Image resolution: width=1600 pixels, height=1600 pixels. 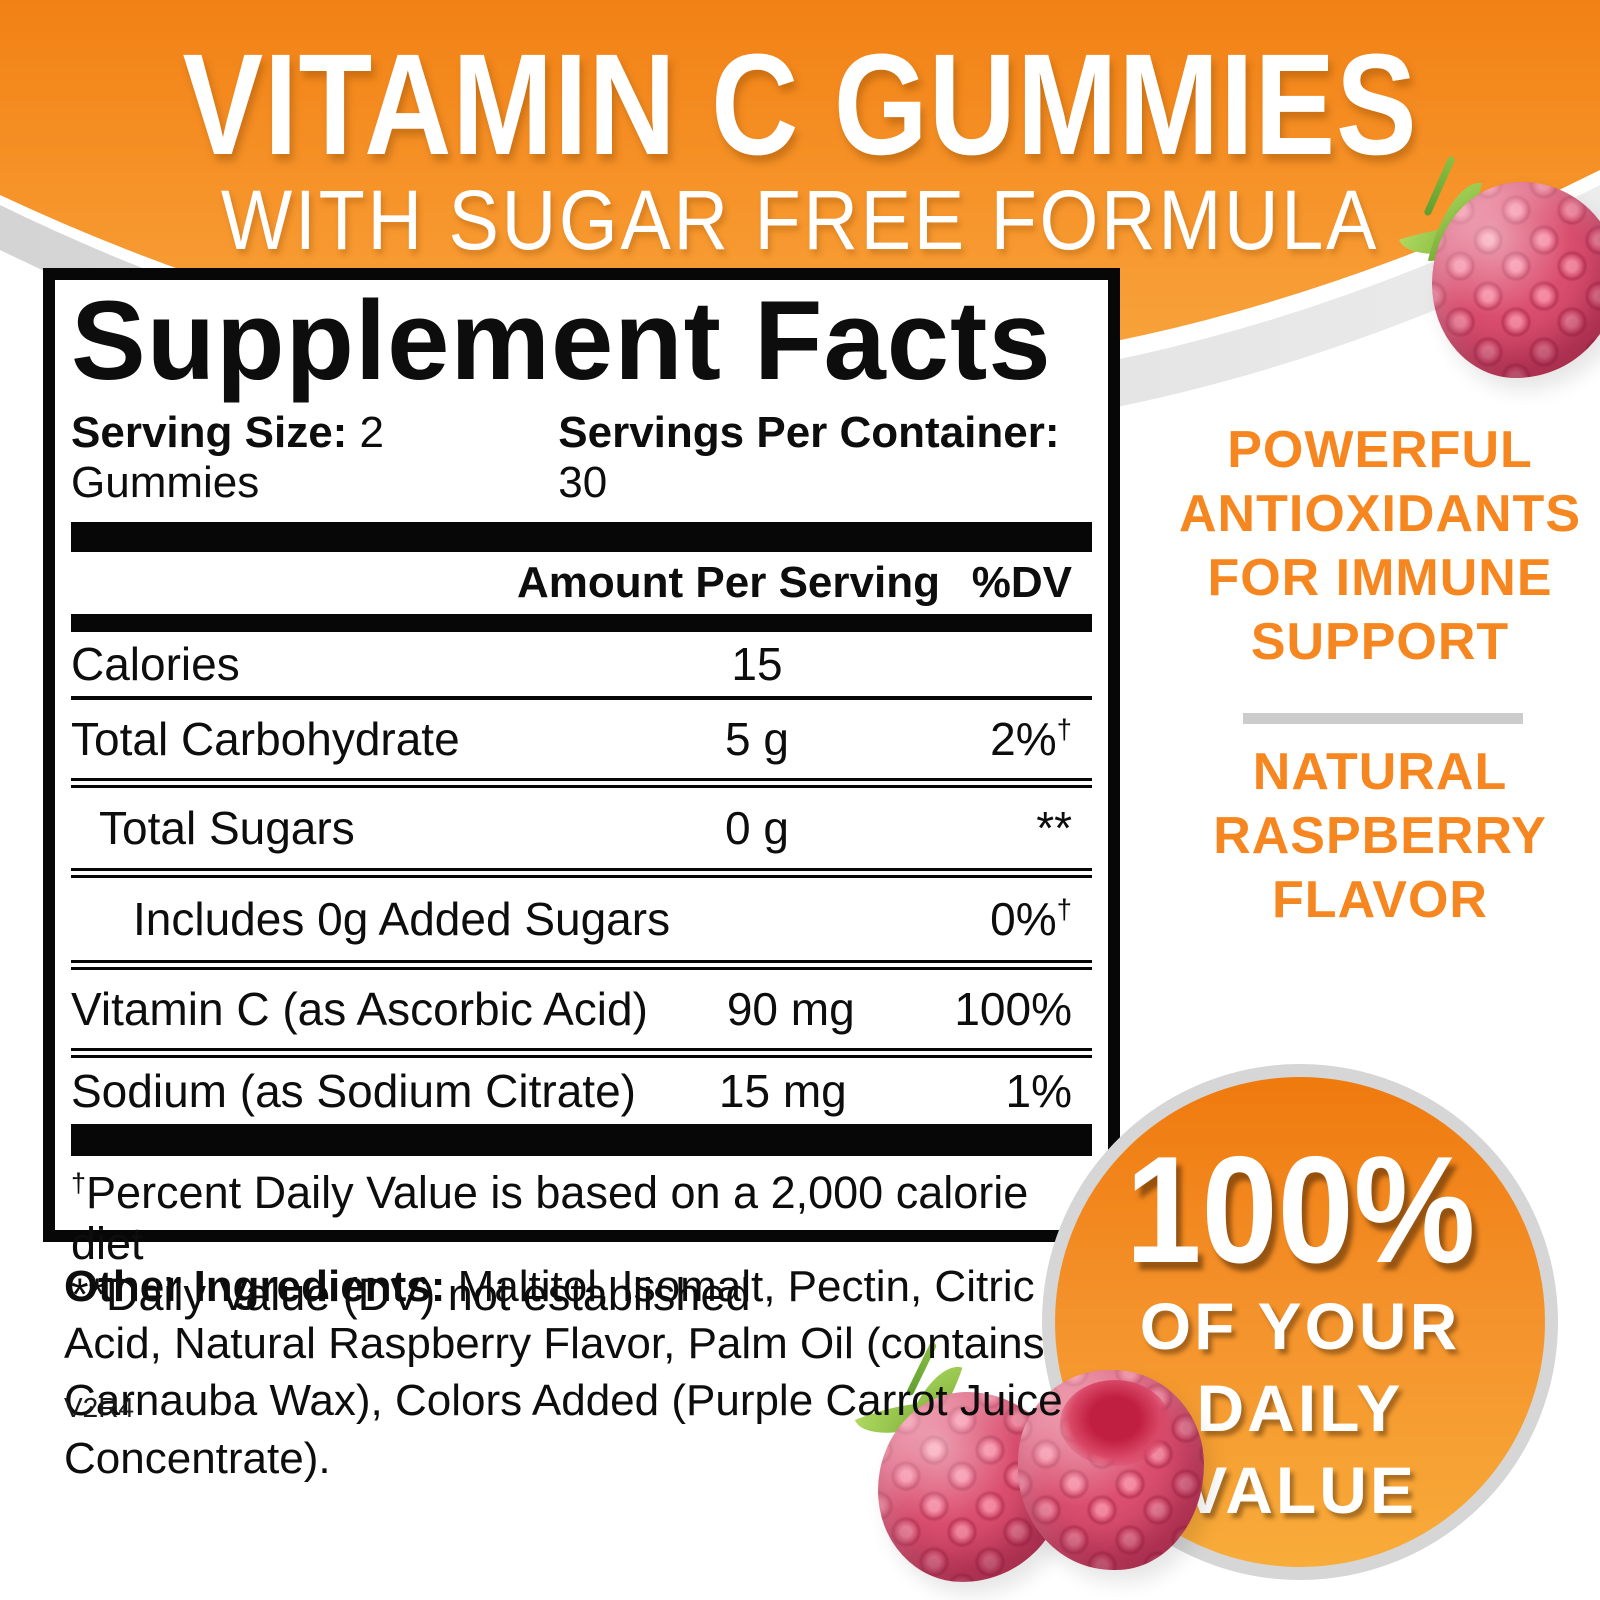 I want to click on nutrient-dv: 1%, so click(x=1011, y=1091).